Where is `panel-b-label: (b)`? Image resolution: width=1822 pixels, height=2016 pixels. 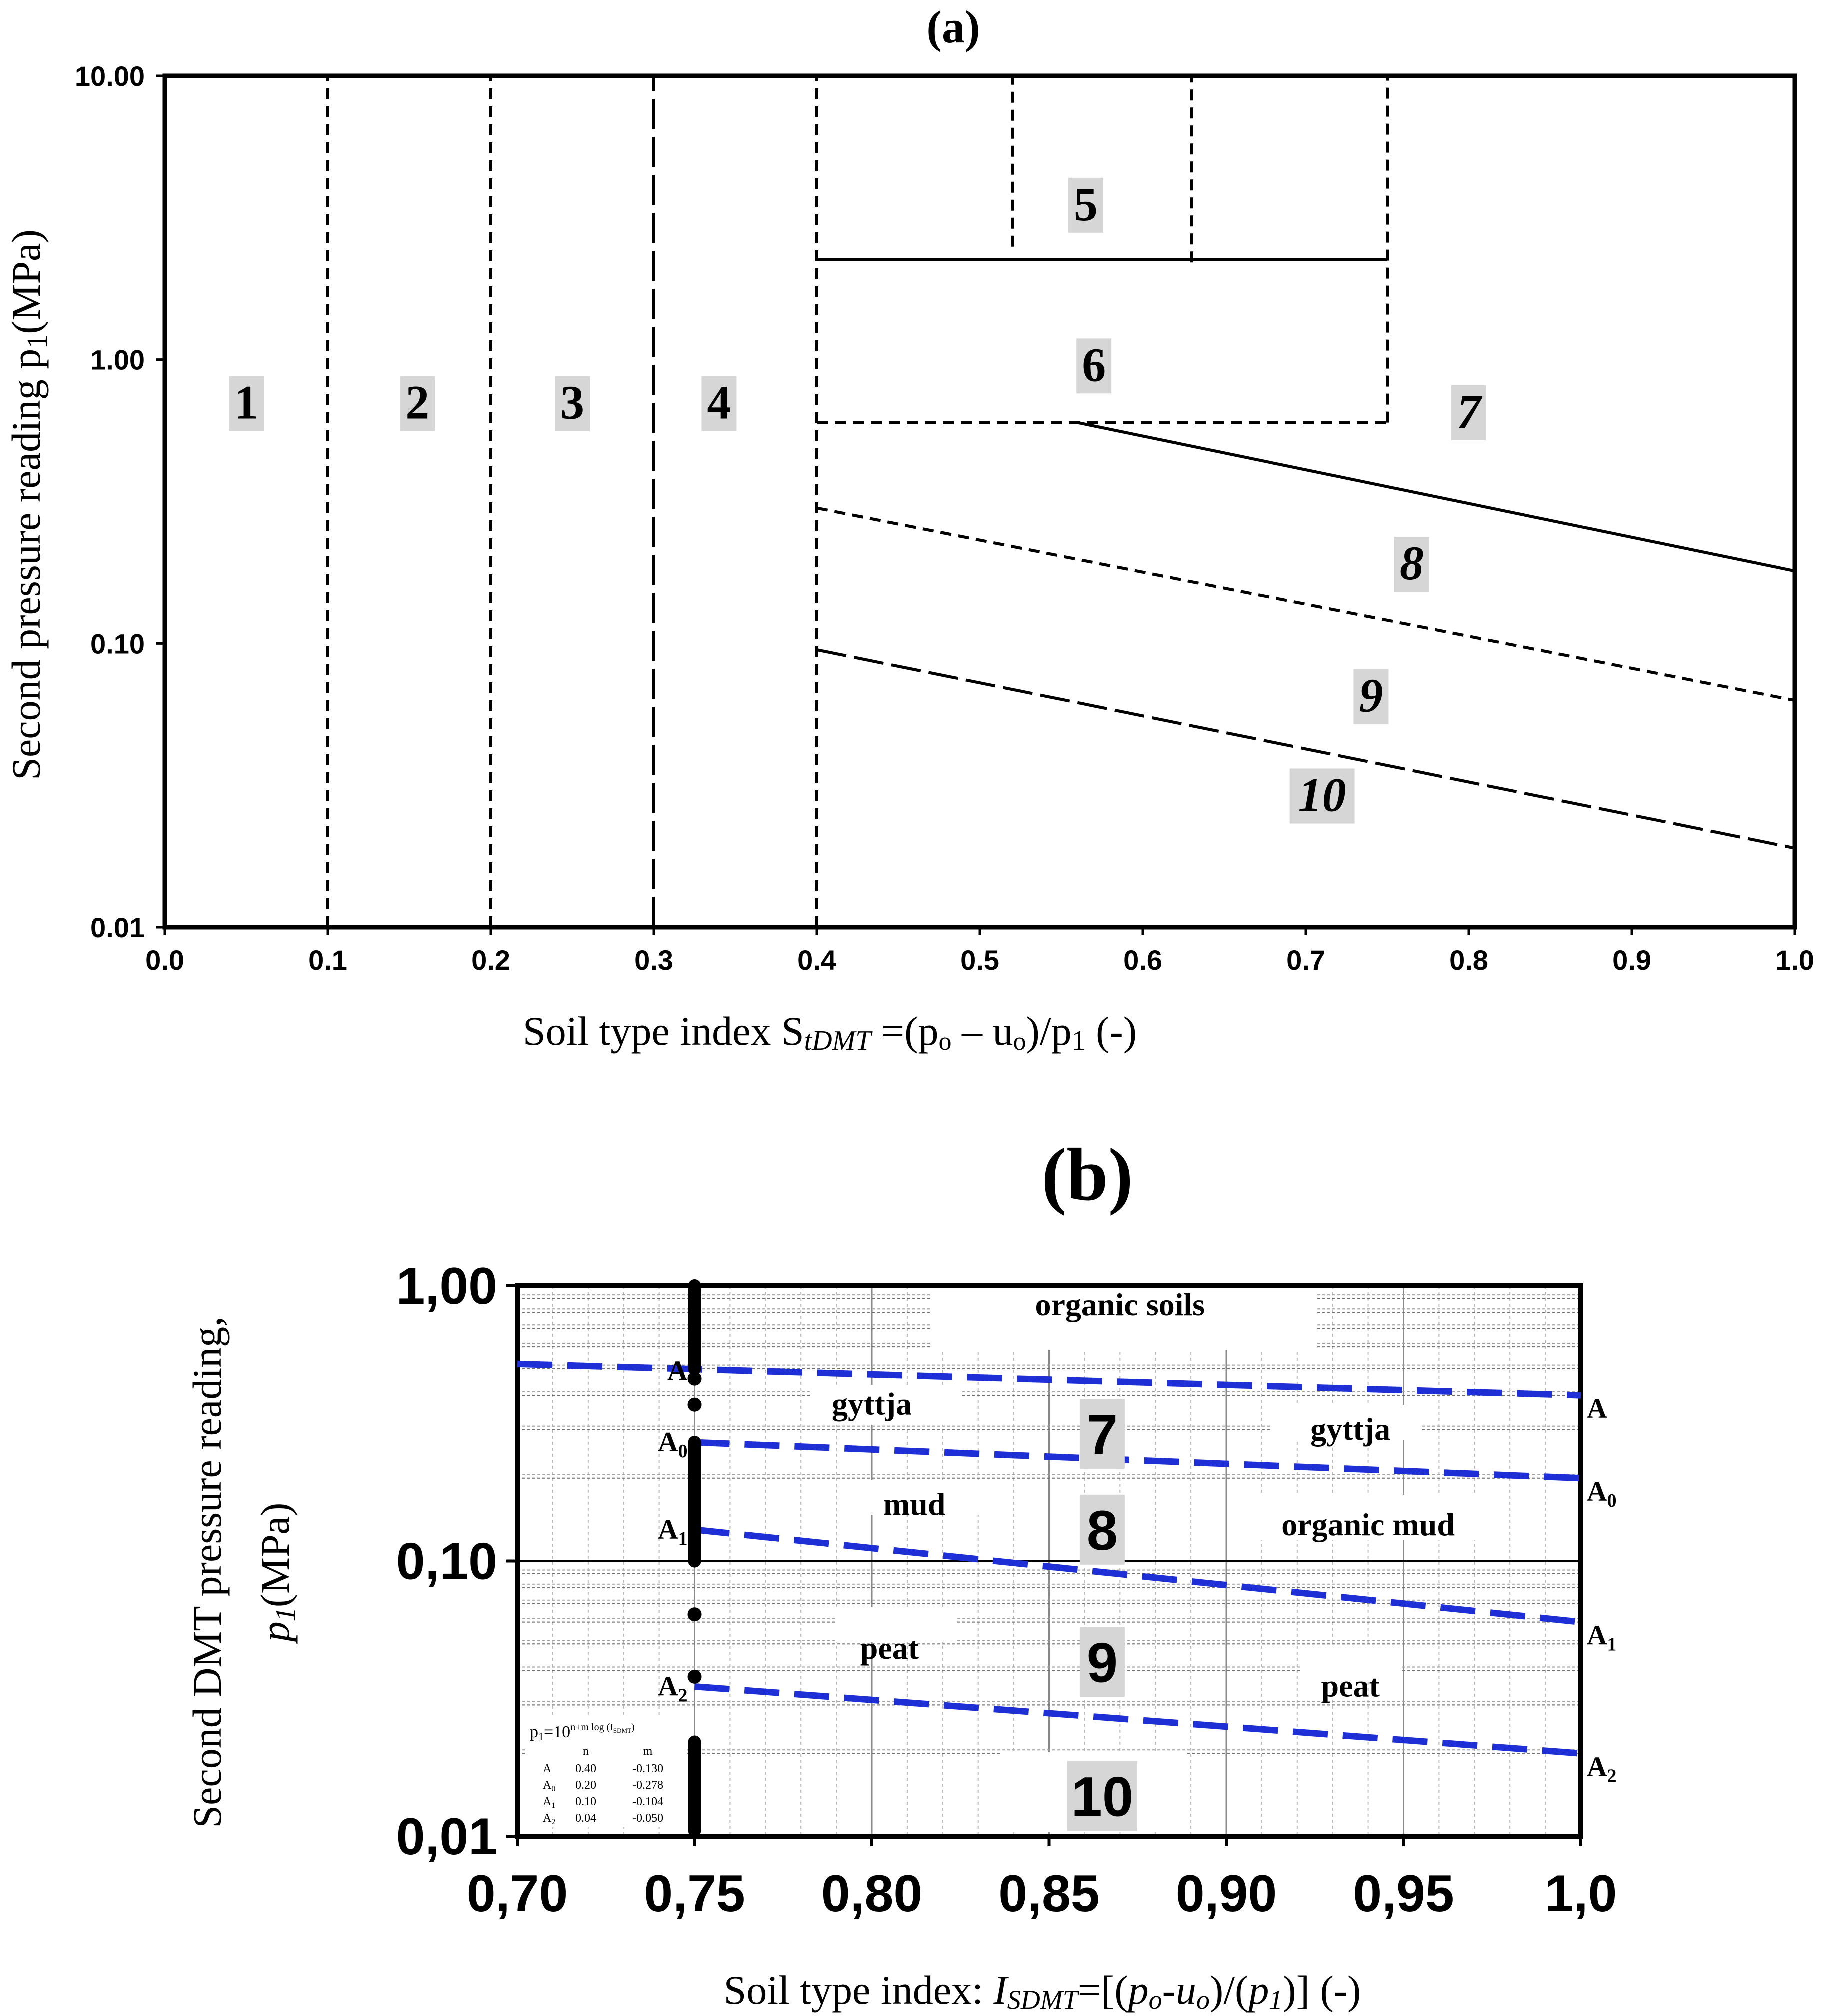 panel-b-label: (b) is located at coordinates (1087, 1174).